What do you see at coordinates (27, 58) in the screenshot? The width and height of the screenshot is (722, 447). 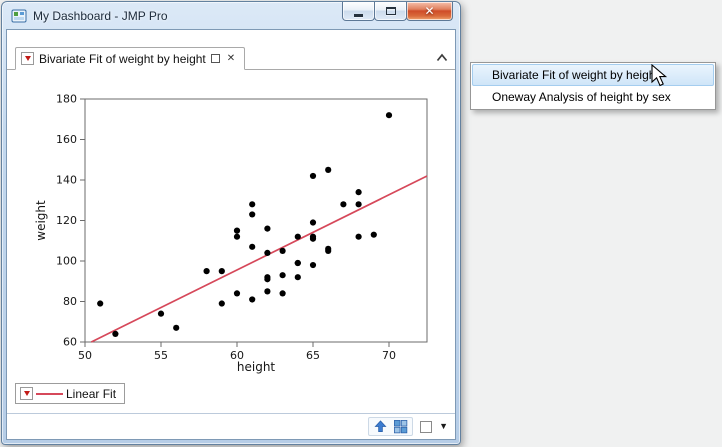 I see `red-triangle-menu-icon` at bounding box center [27, 58].